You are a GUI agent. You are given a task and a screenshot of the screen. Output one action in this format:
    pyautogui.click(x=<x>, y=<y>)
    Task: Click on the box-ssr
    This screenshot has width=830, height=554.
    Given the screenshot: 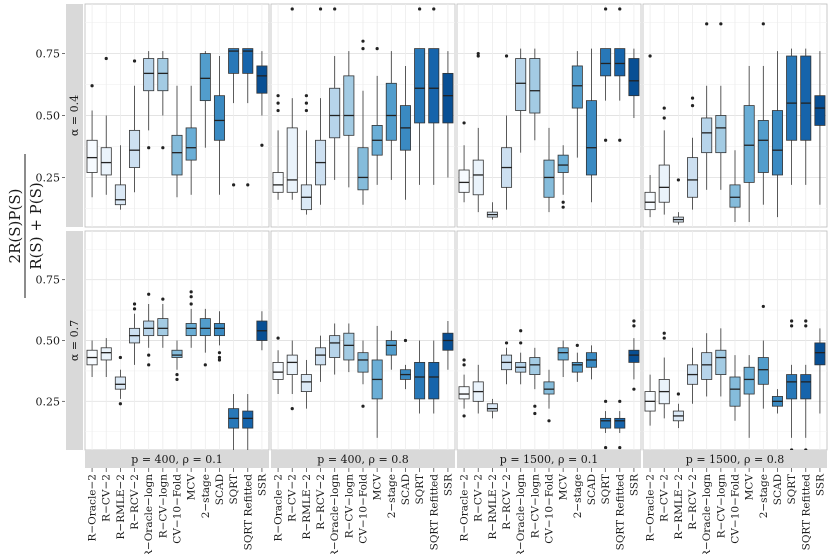 What is the action you would take?
    pyautogui.click(x=634, y=83)
    